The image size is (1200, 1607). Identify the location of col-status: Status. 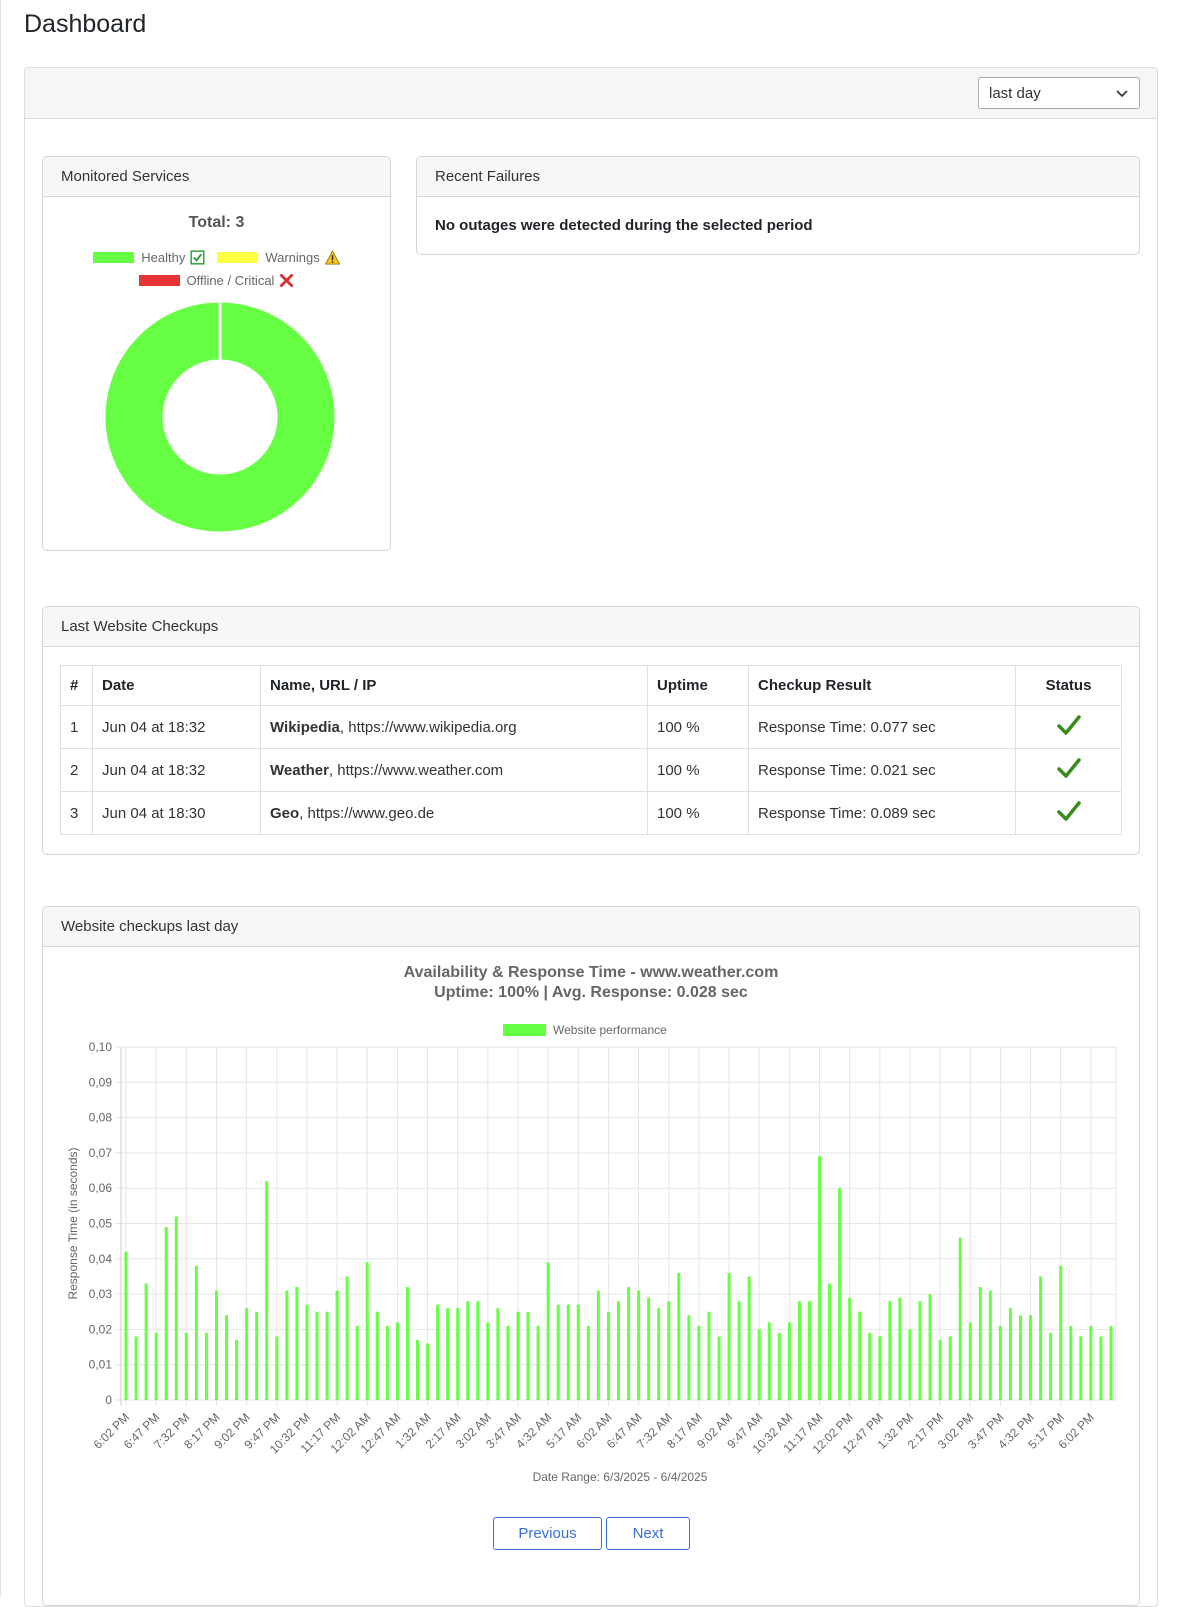
(1068, 685).